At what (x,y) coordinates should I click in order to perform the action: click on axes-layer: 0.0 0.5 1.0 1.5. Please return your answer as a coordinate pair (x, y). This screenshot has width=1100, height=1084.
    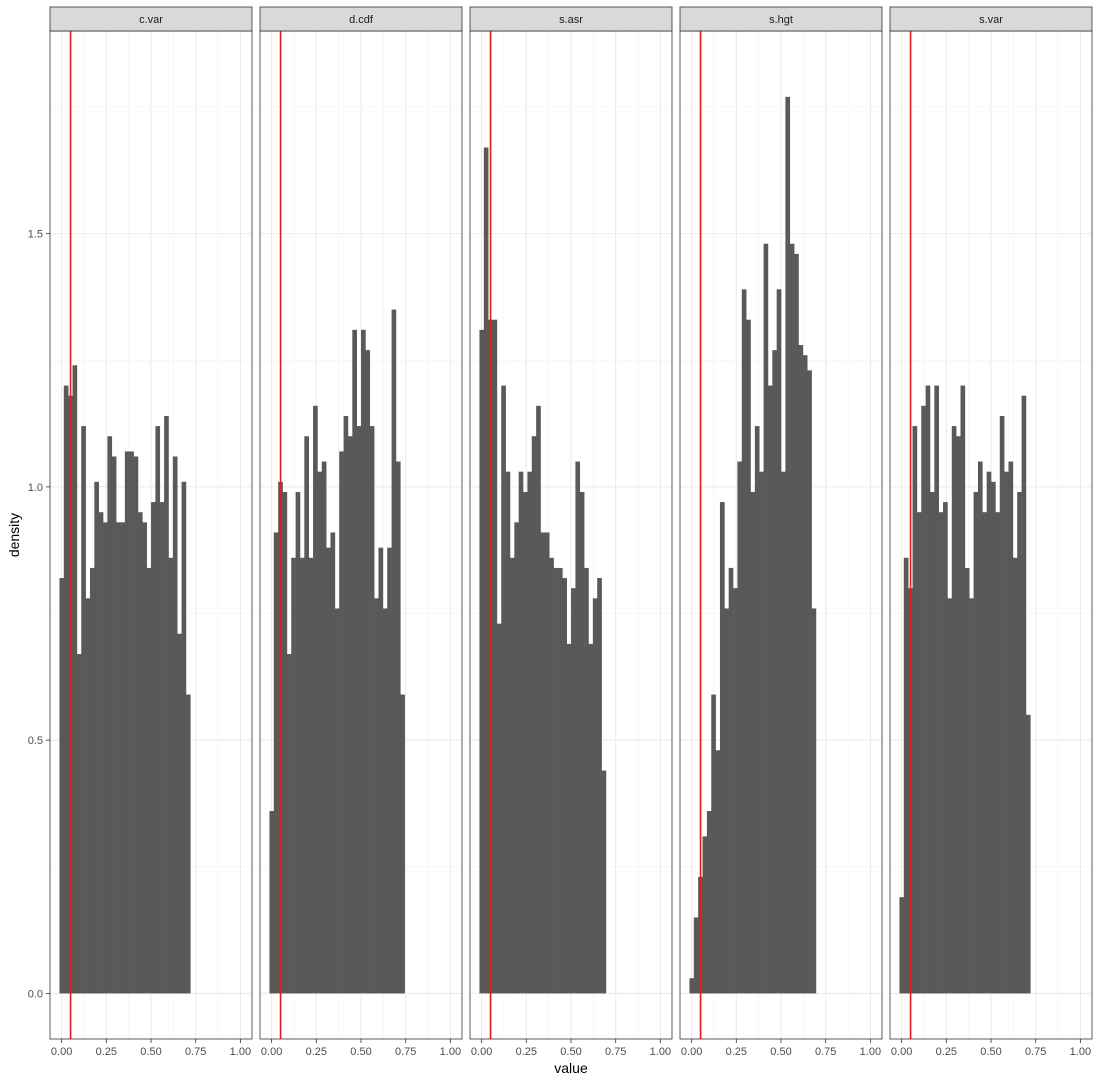
    Looking at the image, I should click on (39, 614).